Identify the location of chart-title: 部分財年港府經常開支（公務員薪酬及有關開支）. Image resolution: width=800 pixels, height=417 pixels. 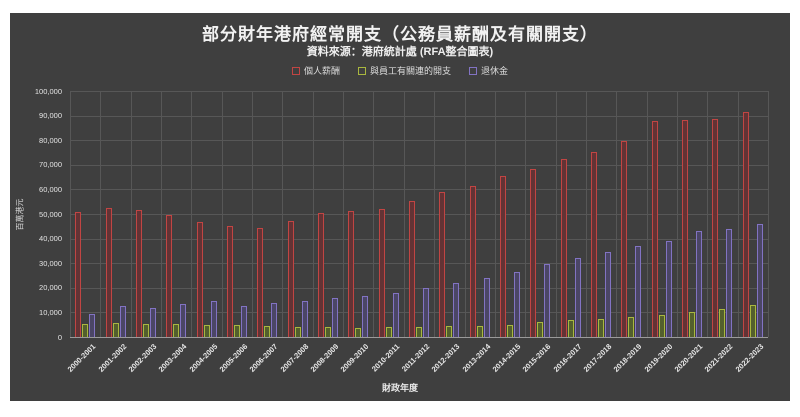
(400, 34).